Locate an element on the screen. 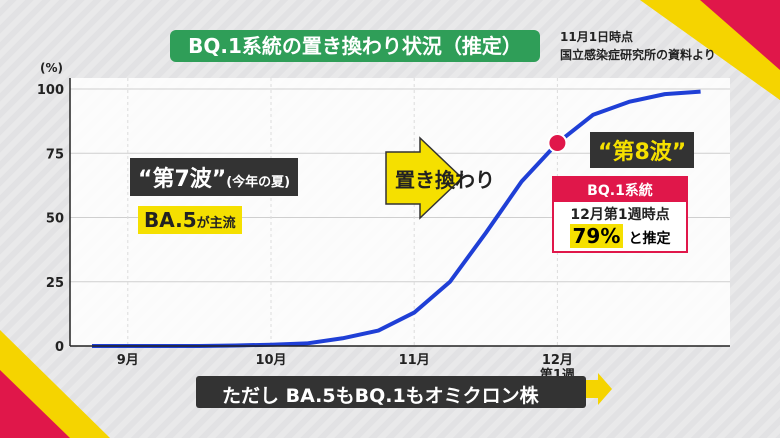 The width and height of the screenshot is (780, 438). x-tick-label: 10月 is located at coordinates (270, 360).